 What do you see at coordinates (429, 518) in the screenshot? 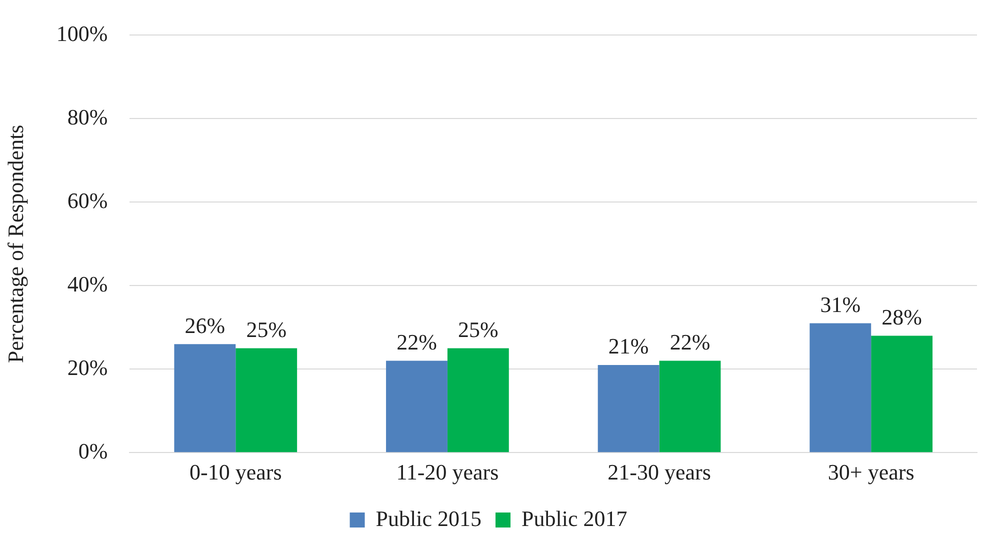
I see `legend-label: Public 2015` at bounding box center [429, 518].